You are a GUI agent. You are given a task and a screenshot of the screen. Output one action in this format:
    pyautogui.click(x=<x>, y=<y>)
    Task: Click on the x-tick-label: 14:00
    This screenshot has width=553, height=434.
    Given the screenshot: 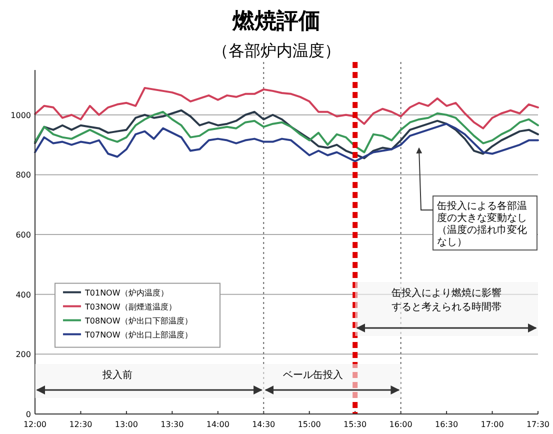 What is the action you would take?
    pyautogui.click(x=218, y=424)
    